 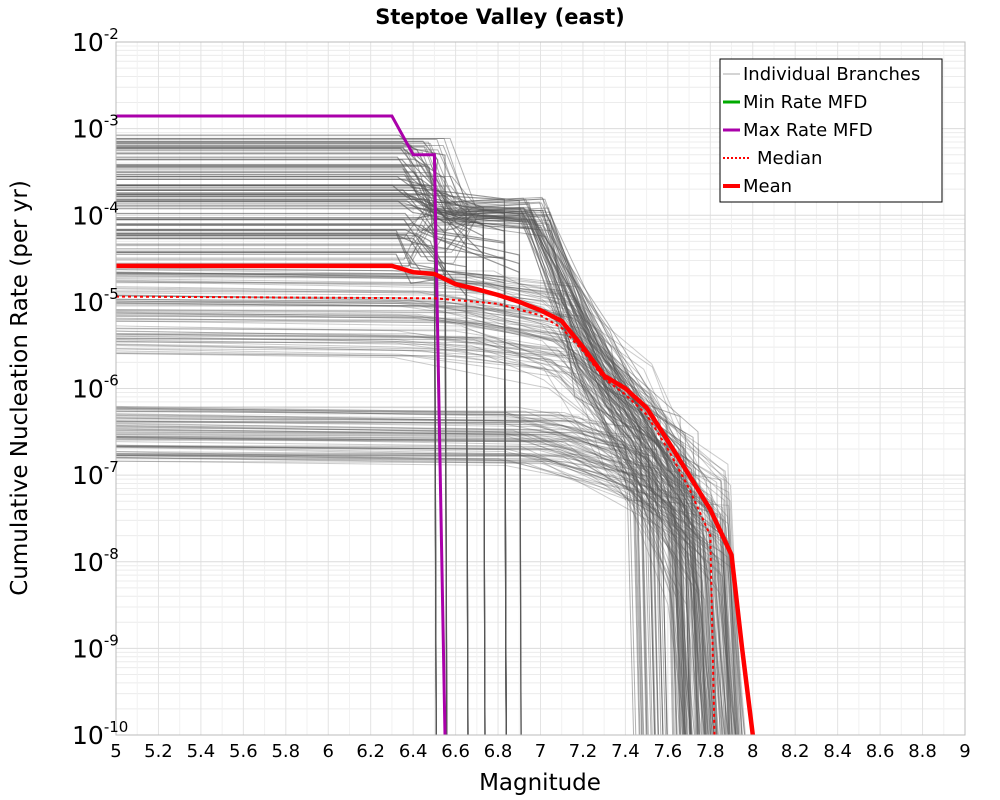 I want to click on x-tick-label: 6.6, so click(x=455, y=751).